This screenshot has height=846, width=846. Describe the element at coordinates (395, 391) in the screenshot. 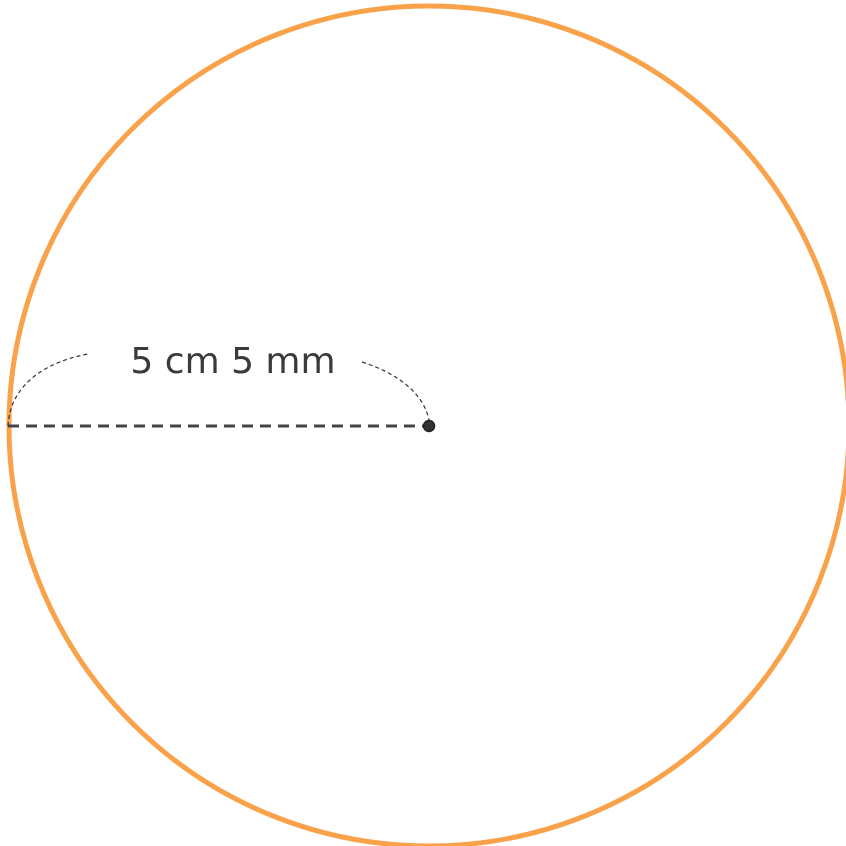

I see `measure-arc-right` at that location.